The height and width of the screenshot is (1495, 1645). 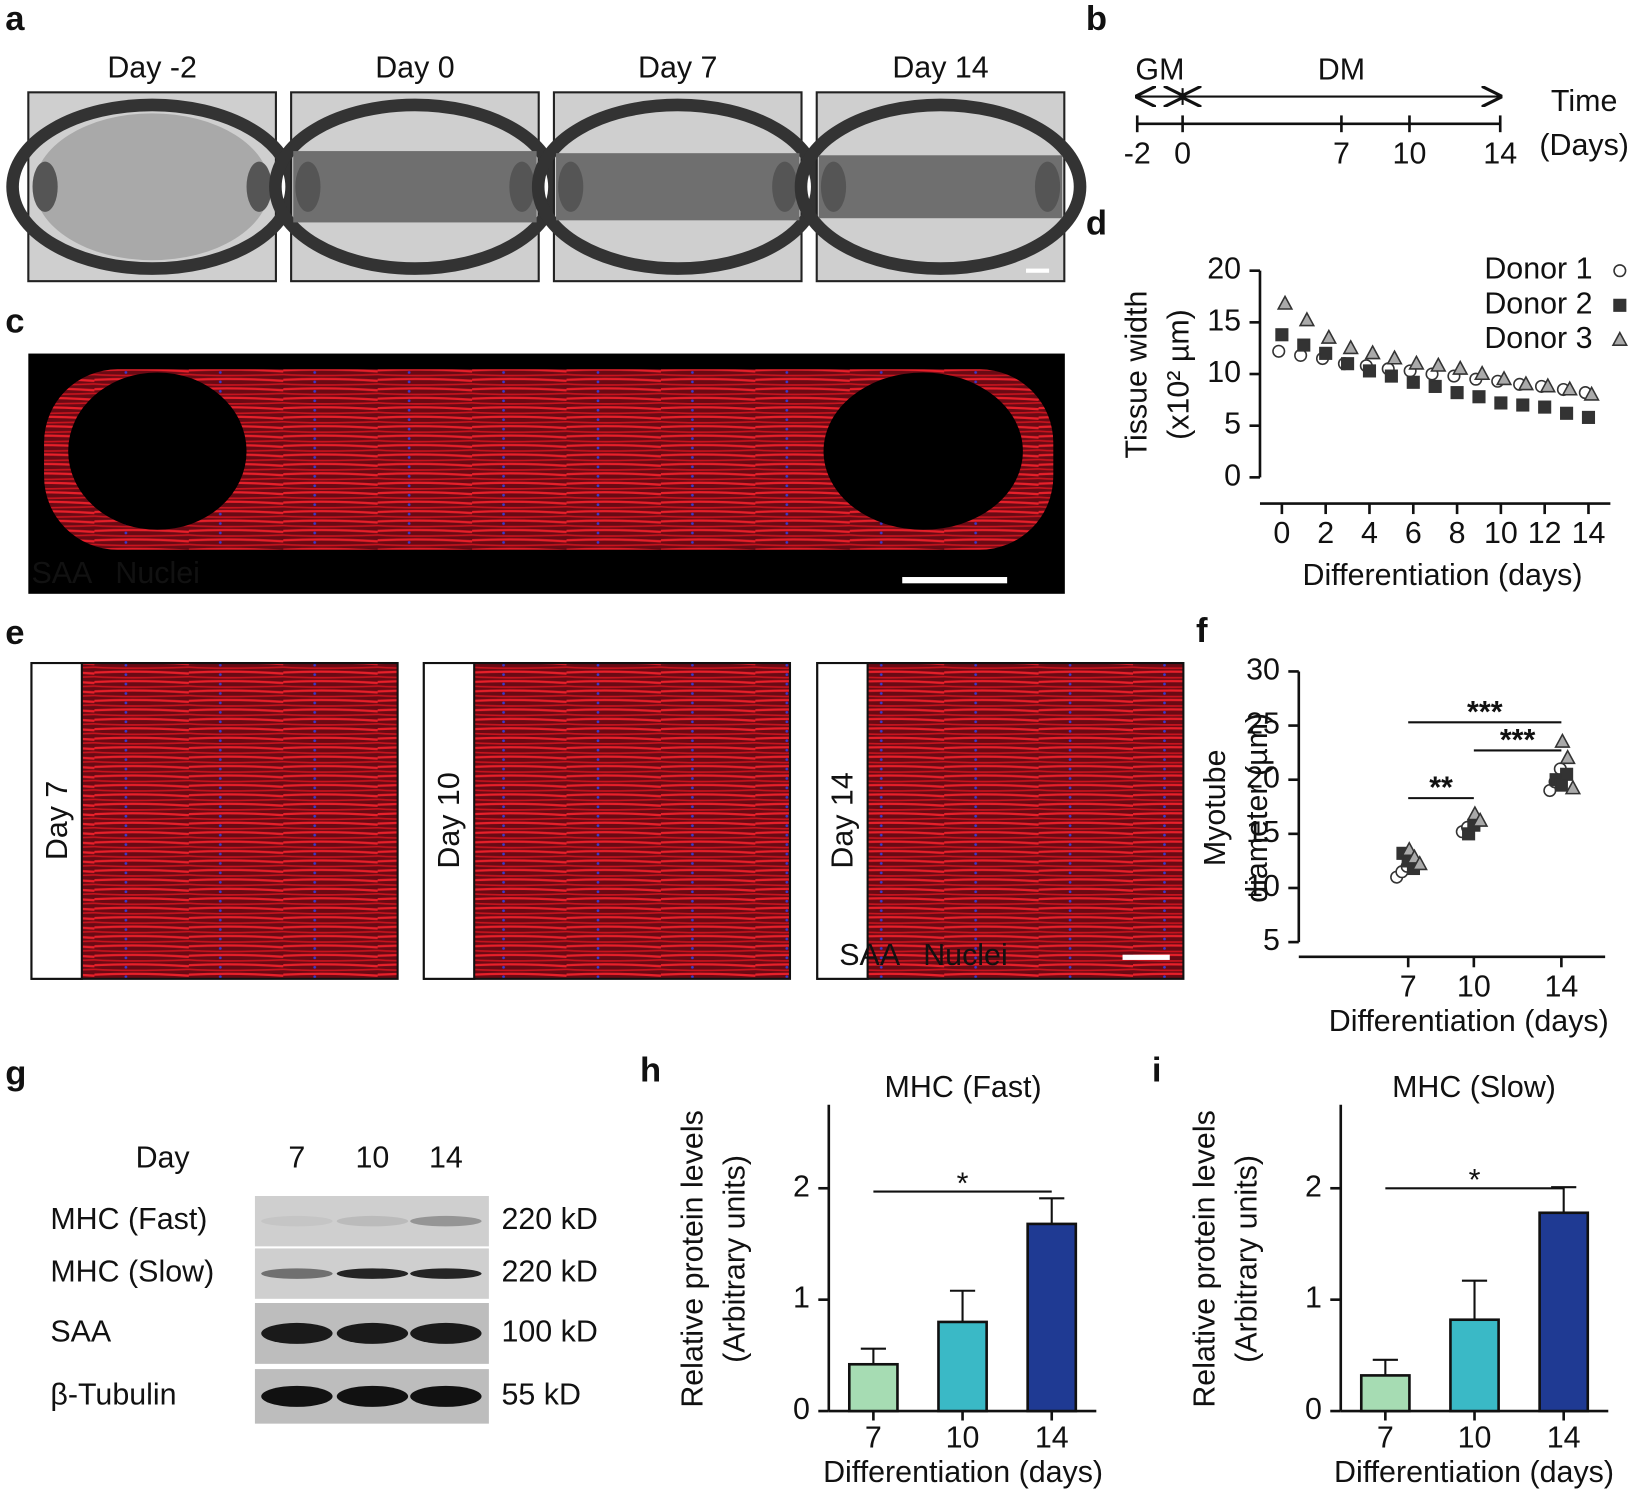 I want to click on y-tick-label: 30, so click(x=1263, y=669).